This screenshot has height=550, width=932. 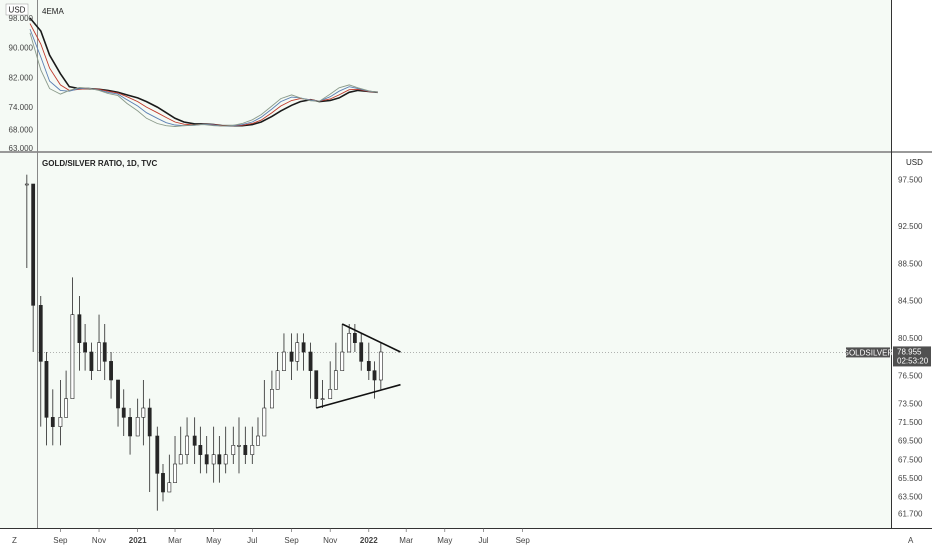 I want to click on price-badge, so click(x=912, y=356).